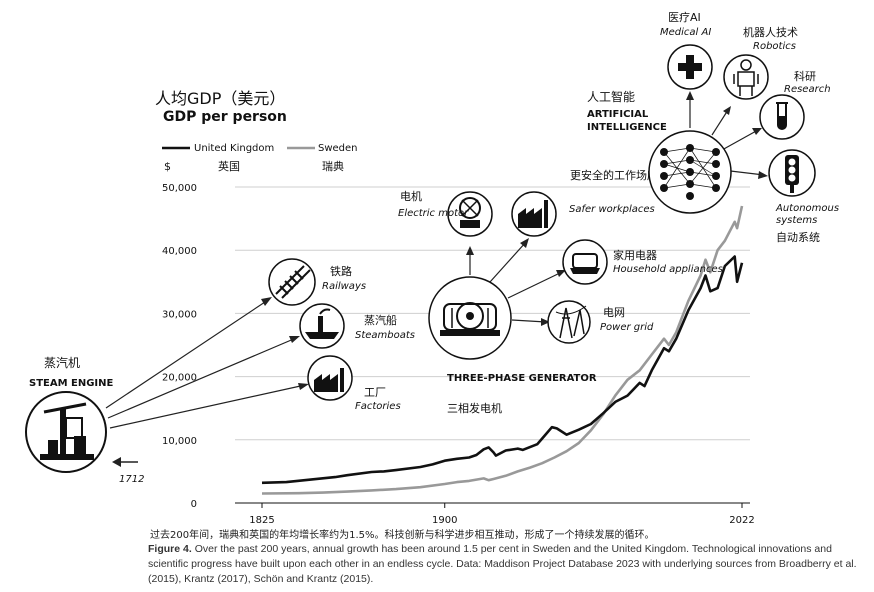 The height and width of the screenshot is (592, 874). Describe the element at coordinates (627, 121) in the screenshot. I see `ai-label-en: ARTIFICIAL INTELLIGENCE` at that location.